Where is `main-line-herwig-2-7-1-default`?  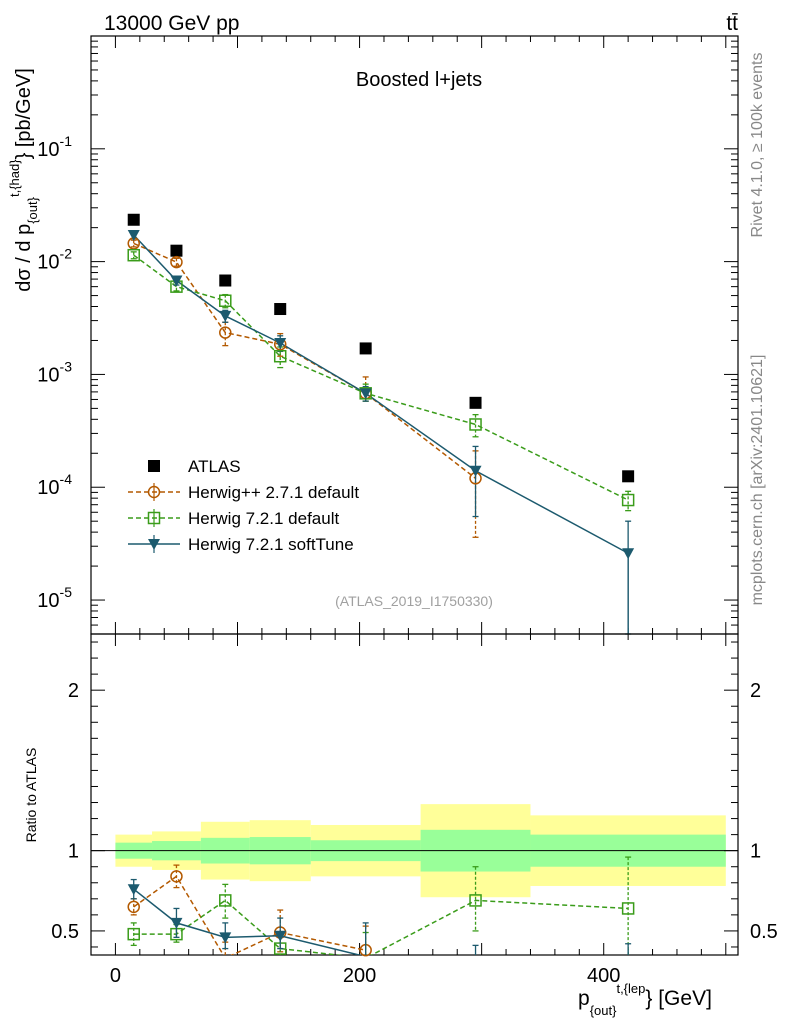 main-line-herwig-2-7-1-default is located at coordinates (304, 360).